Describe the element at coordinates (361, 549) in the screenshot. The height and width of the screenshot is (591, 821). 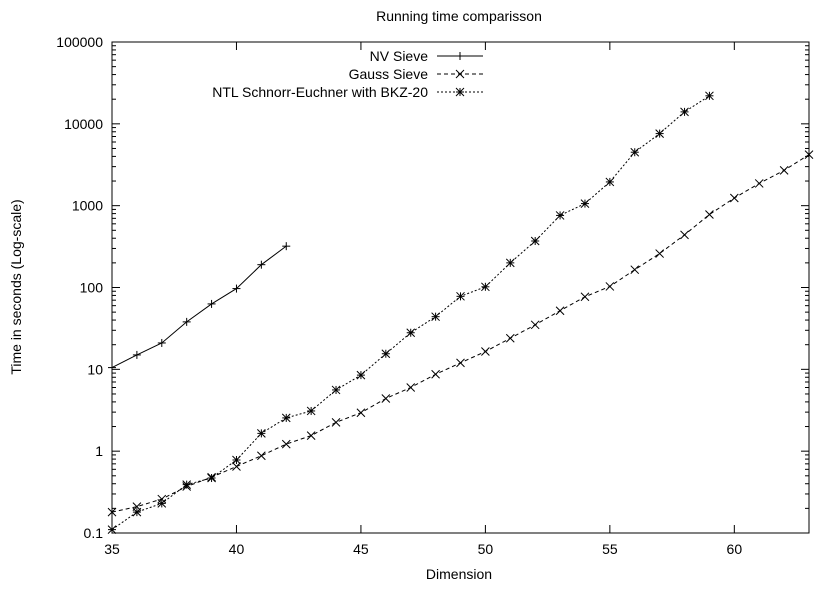
I see `x-tick-label: 45` at that location.